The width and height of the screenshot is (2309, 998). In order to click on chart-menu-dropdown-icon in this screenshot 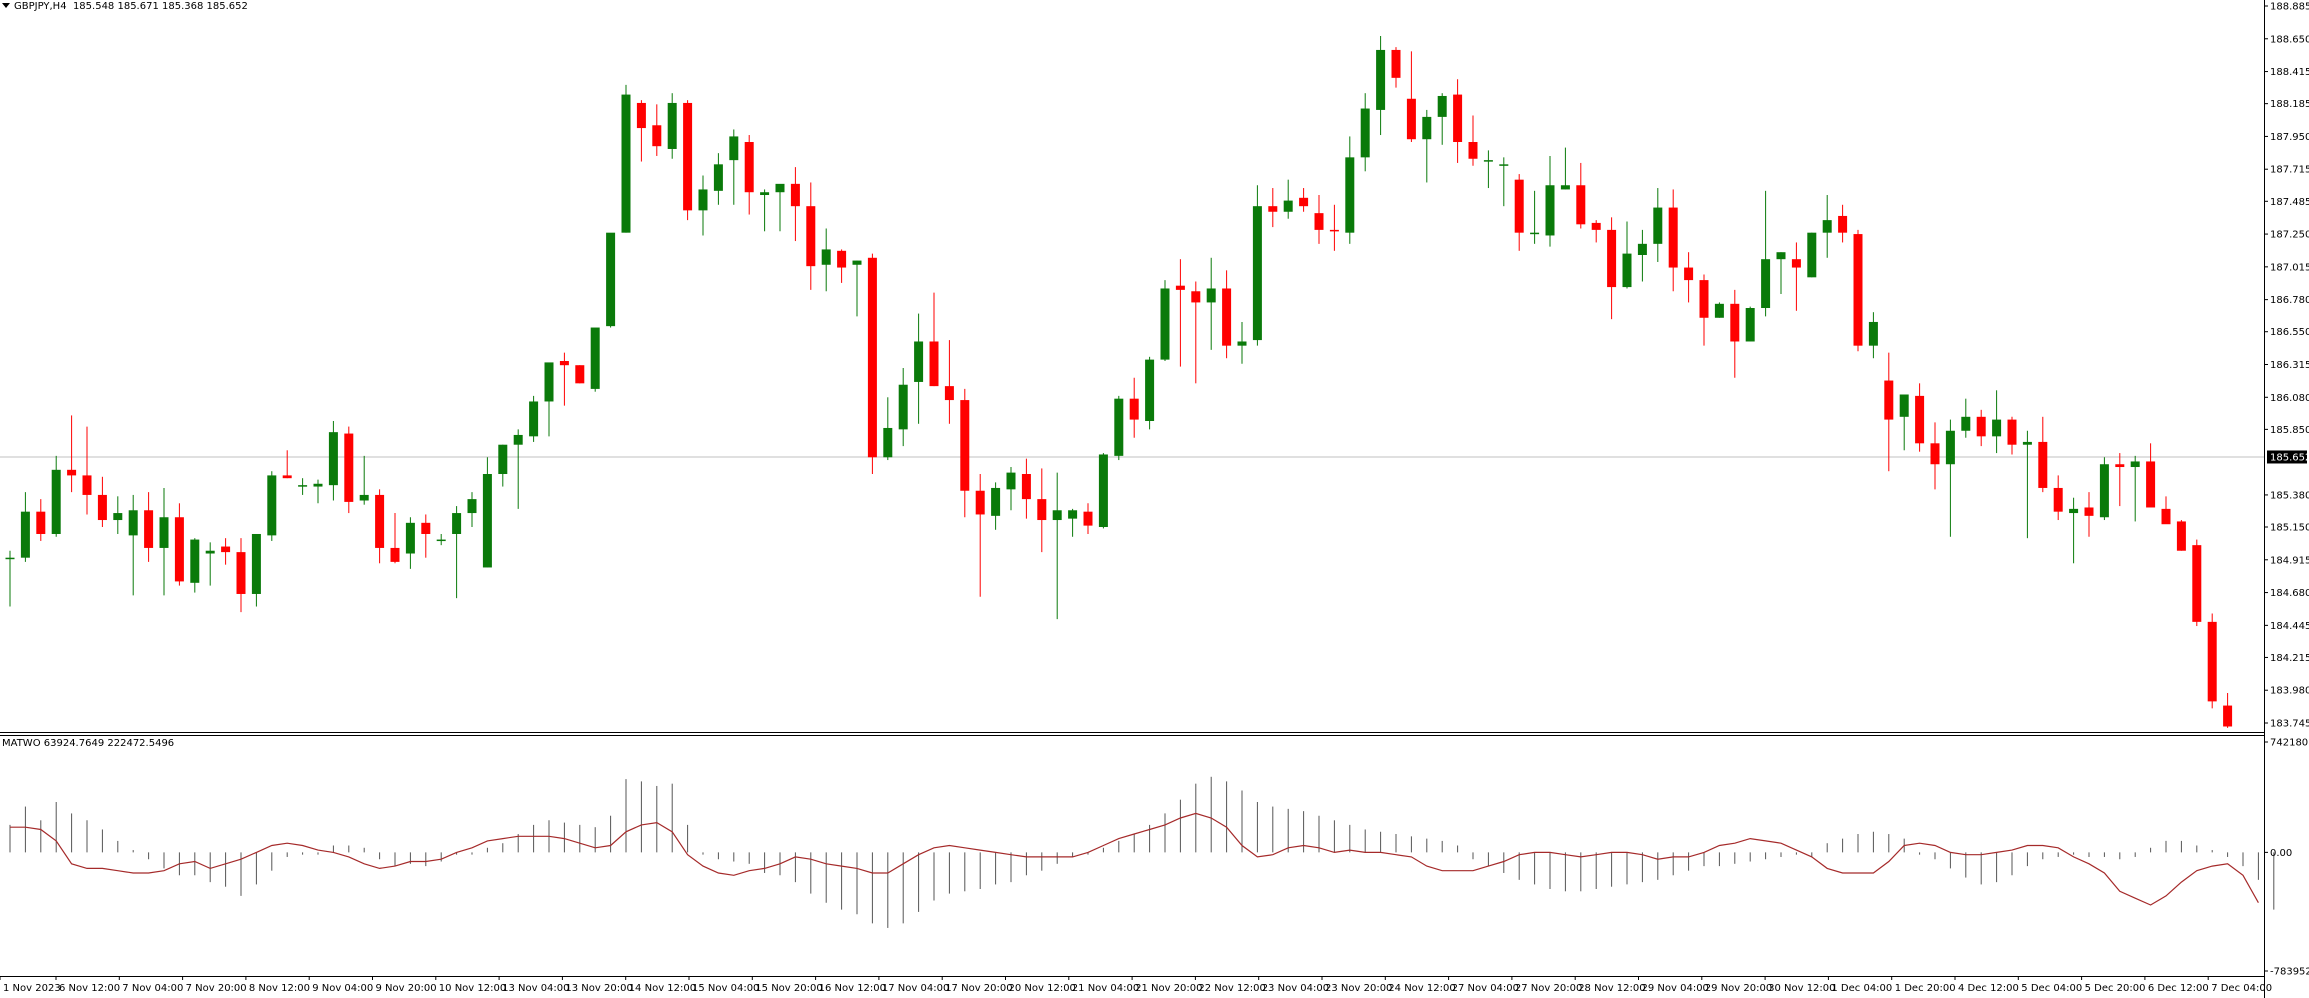, I will do `click(6, 5)`.